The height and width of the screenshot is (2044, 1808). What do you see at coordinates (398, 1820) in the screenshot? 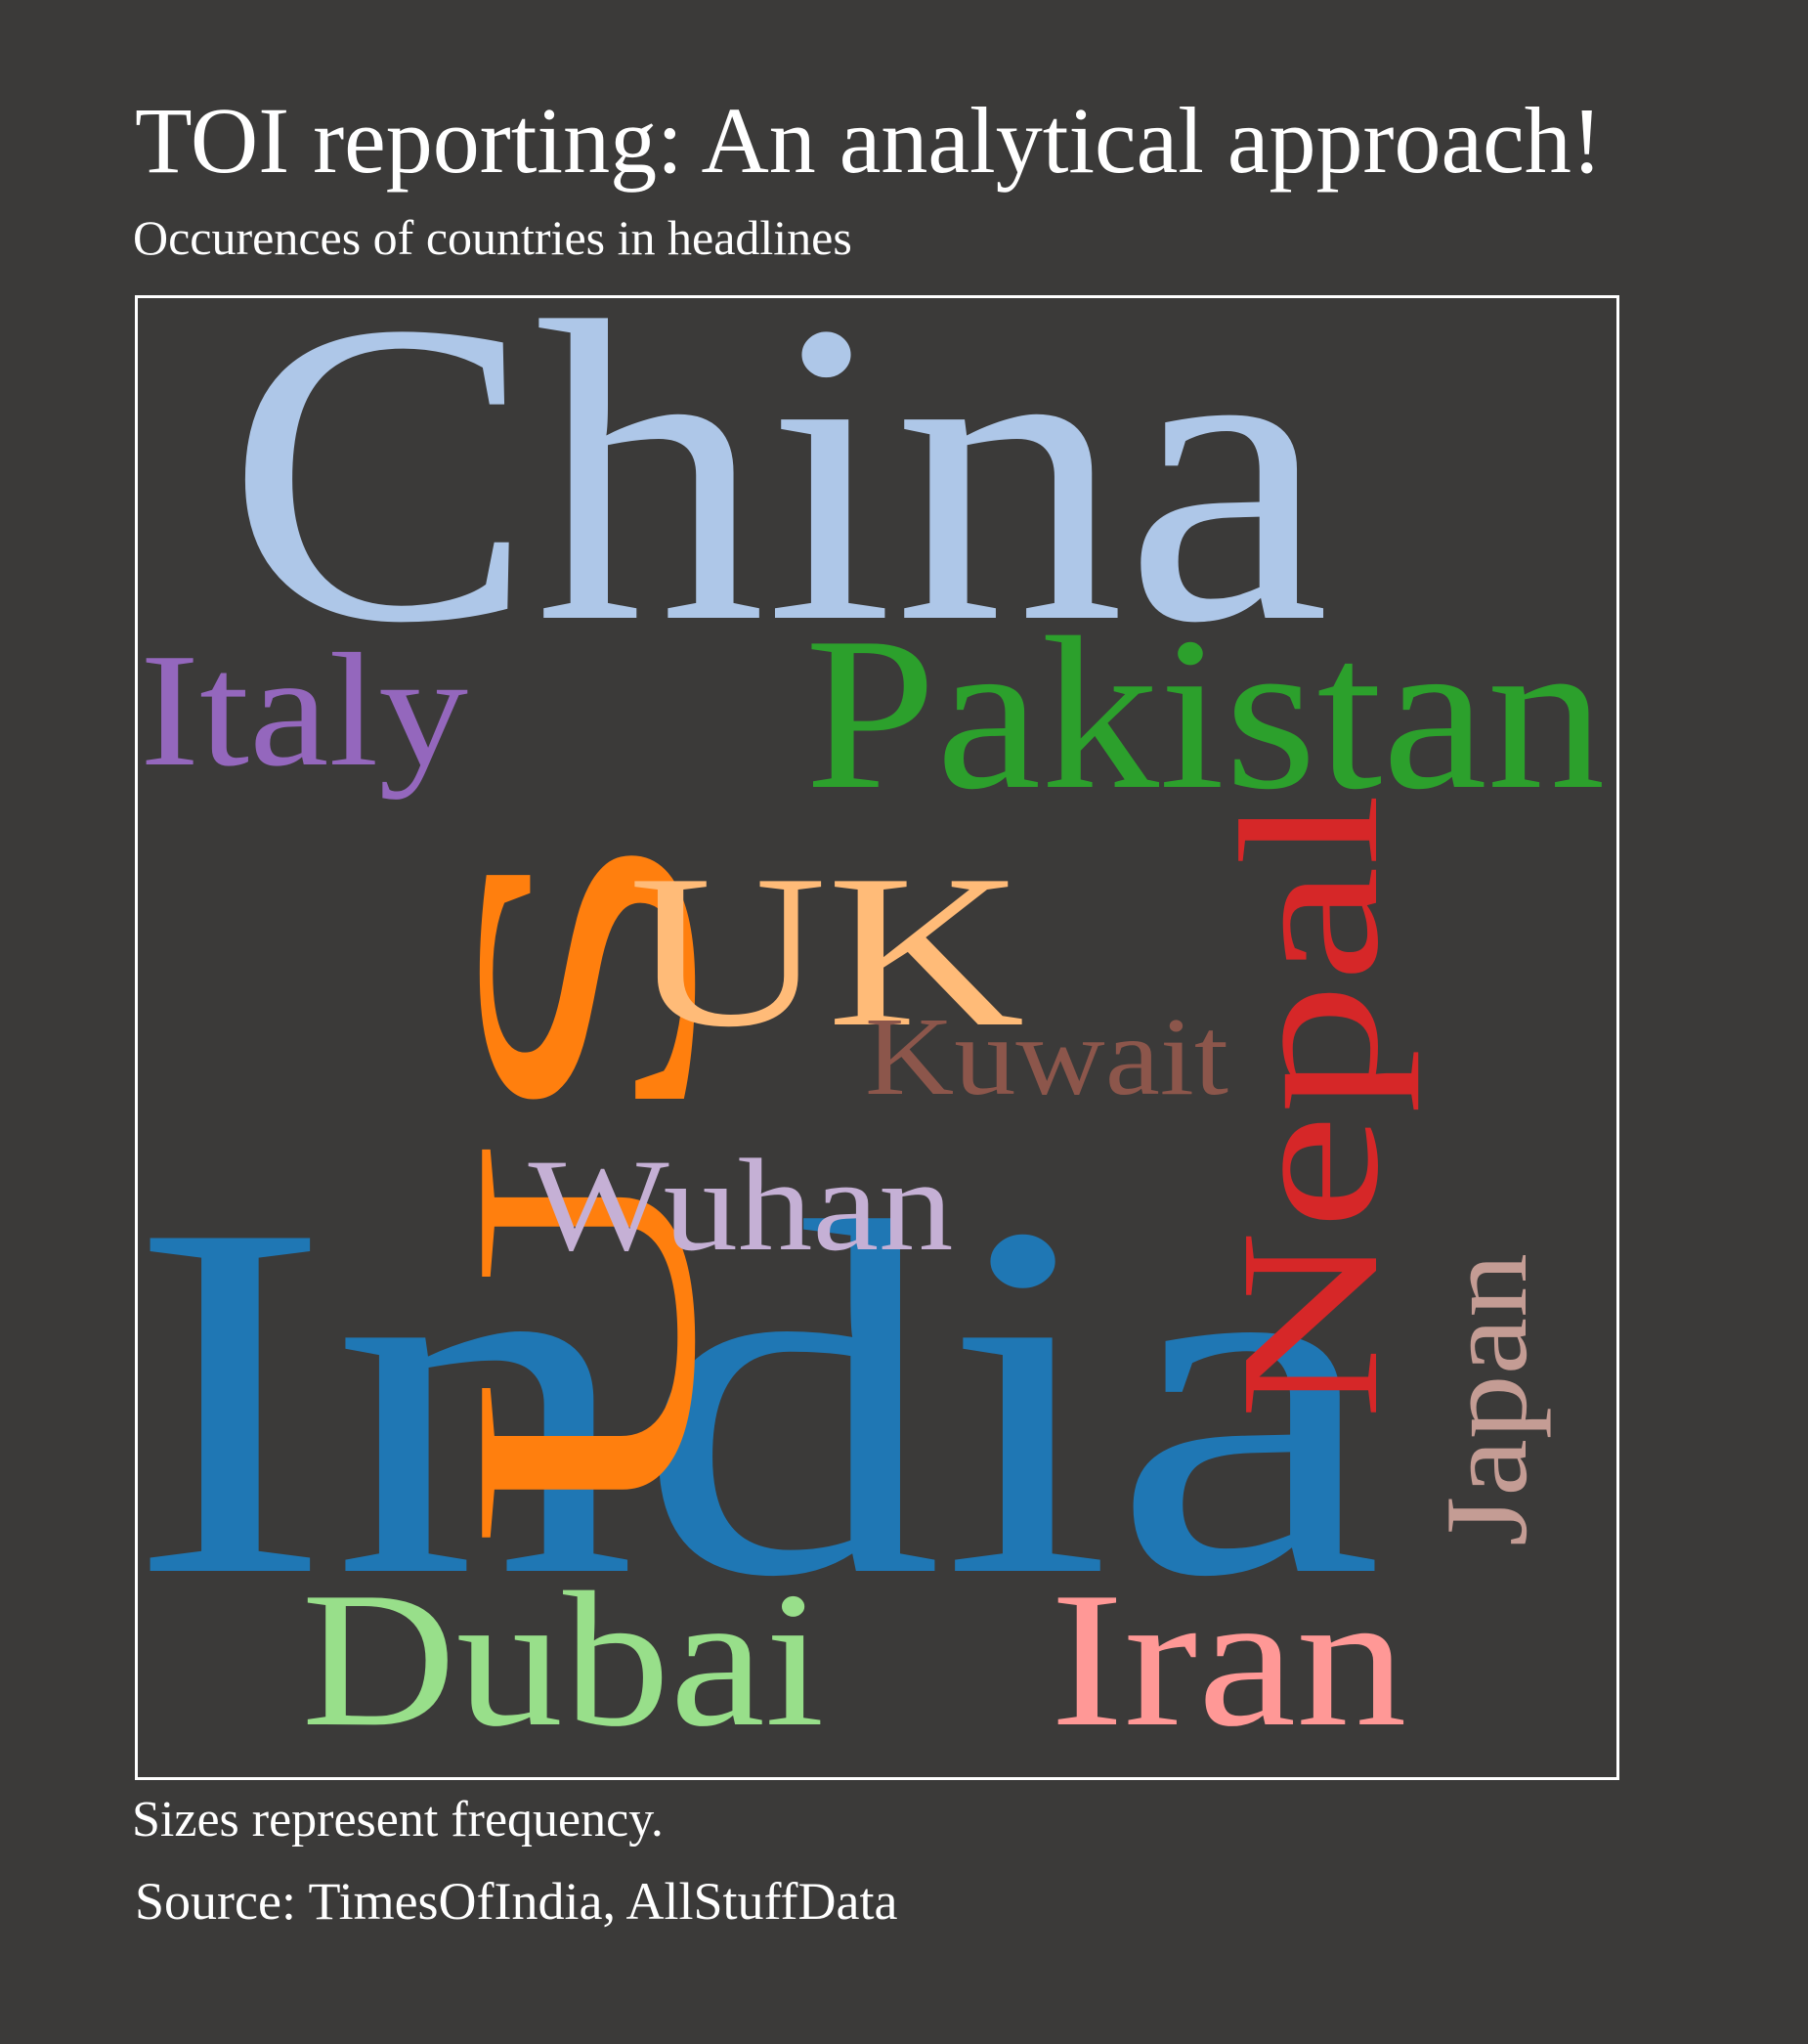
I see `size-legend-note: Sizes represent frequency.` at bounding box center [398, 1820].